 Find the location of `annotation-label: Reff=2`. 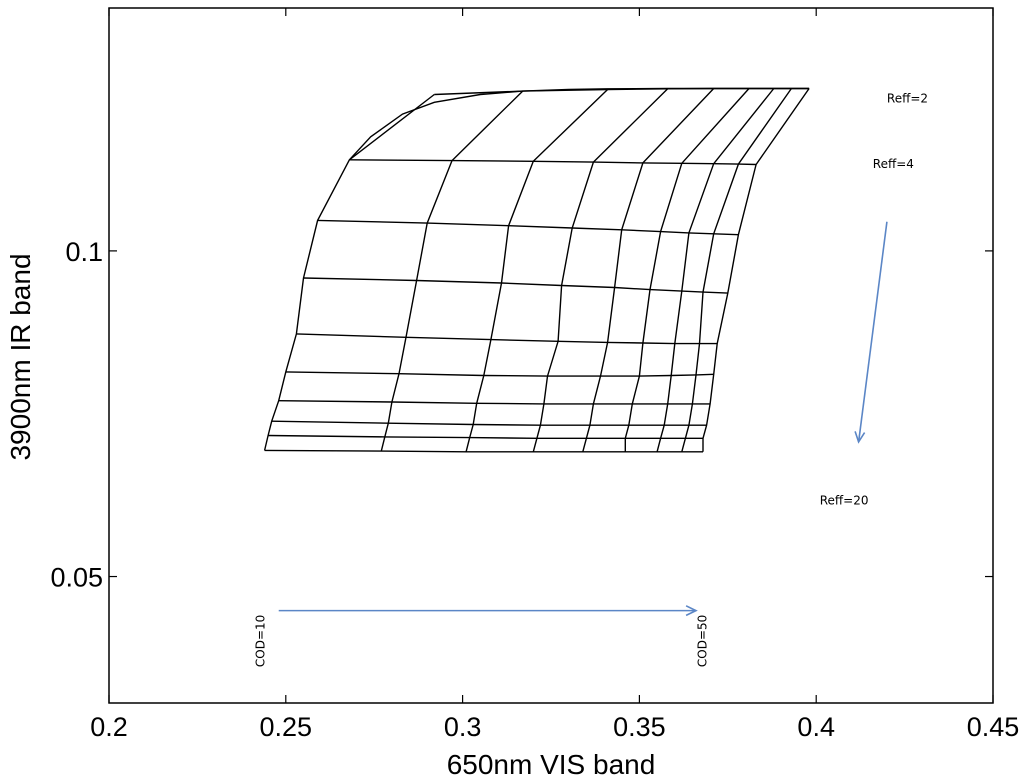

annotation-label: Reff=2 is located at coordinates (907, 98).